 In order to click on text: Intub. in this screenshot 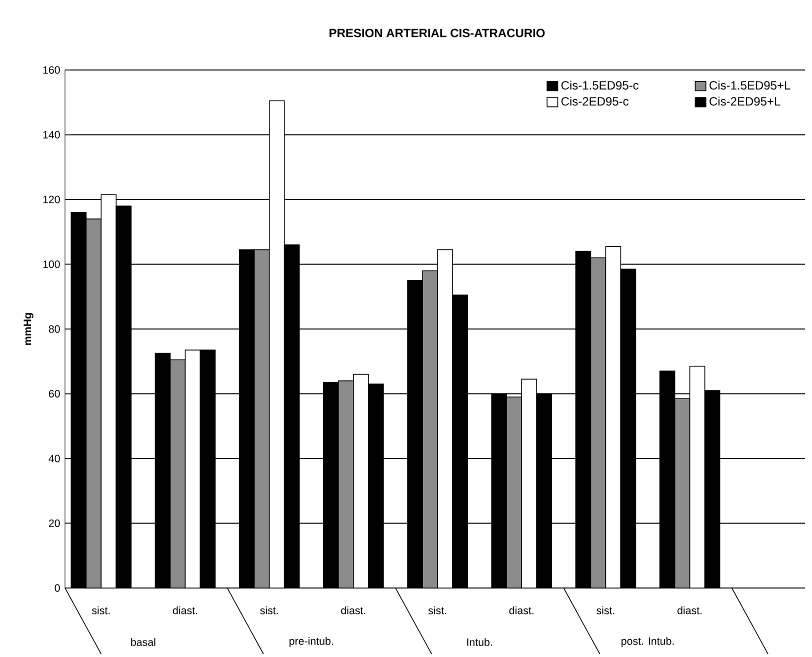, I will do `click(479, 642)`.